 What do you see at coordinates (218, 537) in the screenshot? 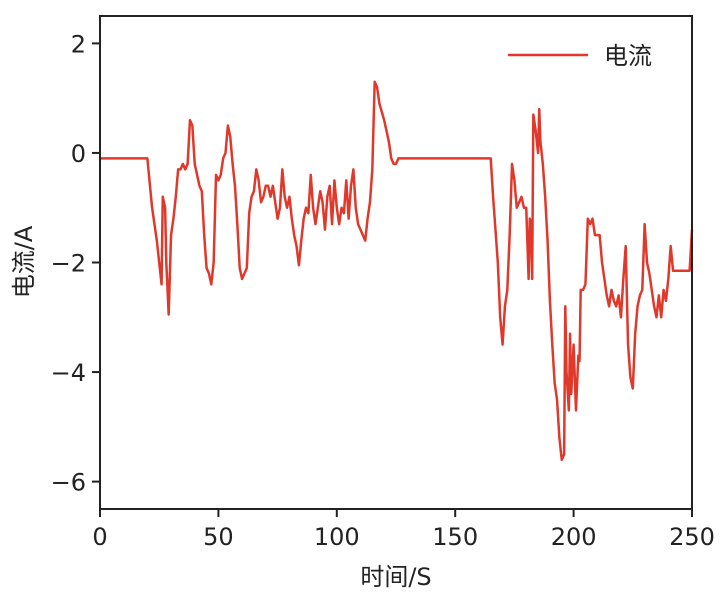
I see `x-tick-label: 50` at bounding box center [218, 537].